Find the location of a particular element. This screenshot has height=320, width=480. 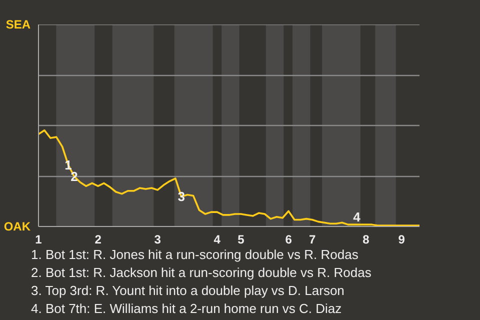

text: SEA is located at coordinates (18, 25).